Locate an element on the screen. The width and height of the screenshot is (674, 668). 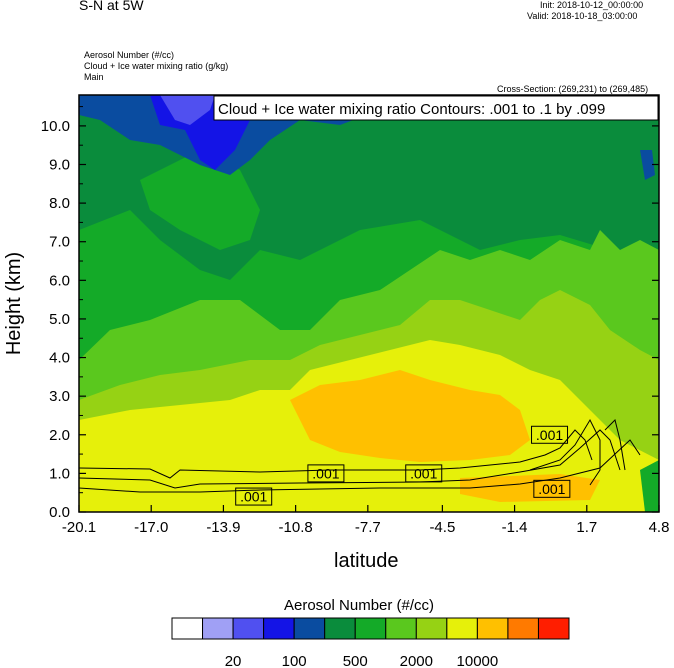
contour-labels: .001 .001 .001 .001 .001 is located at coordinates (403, 465).